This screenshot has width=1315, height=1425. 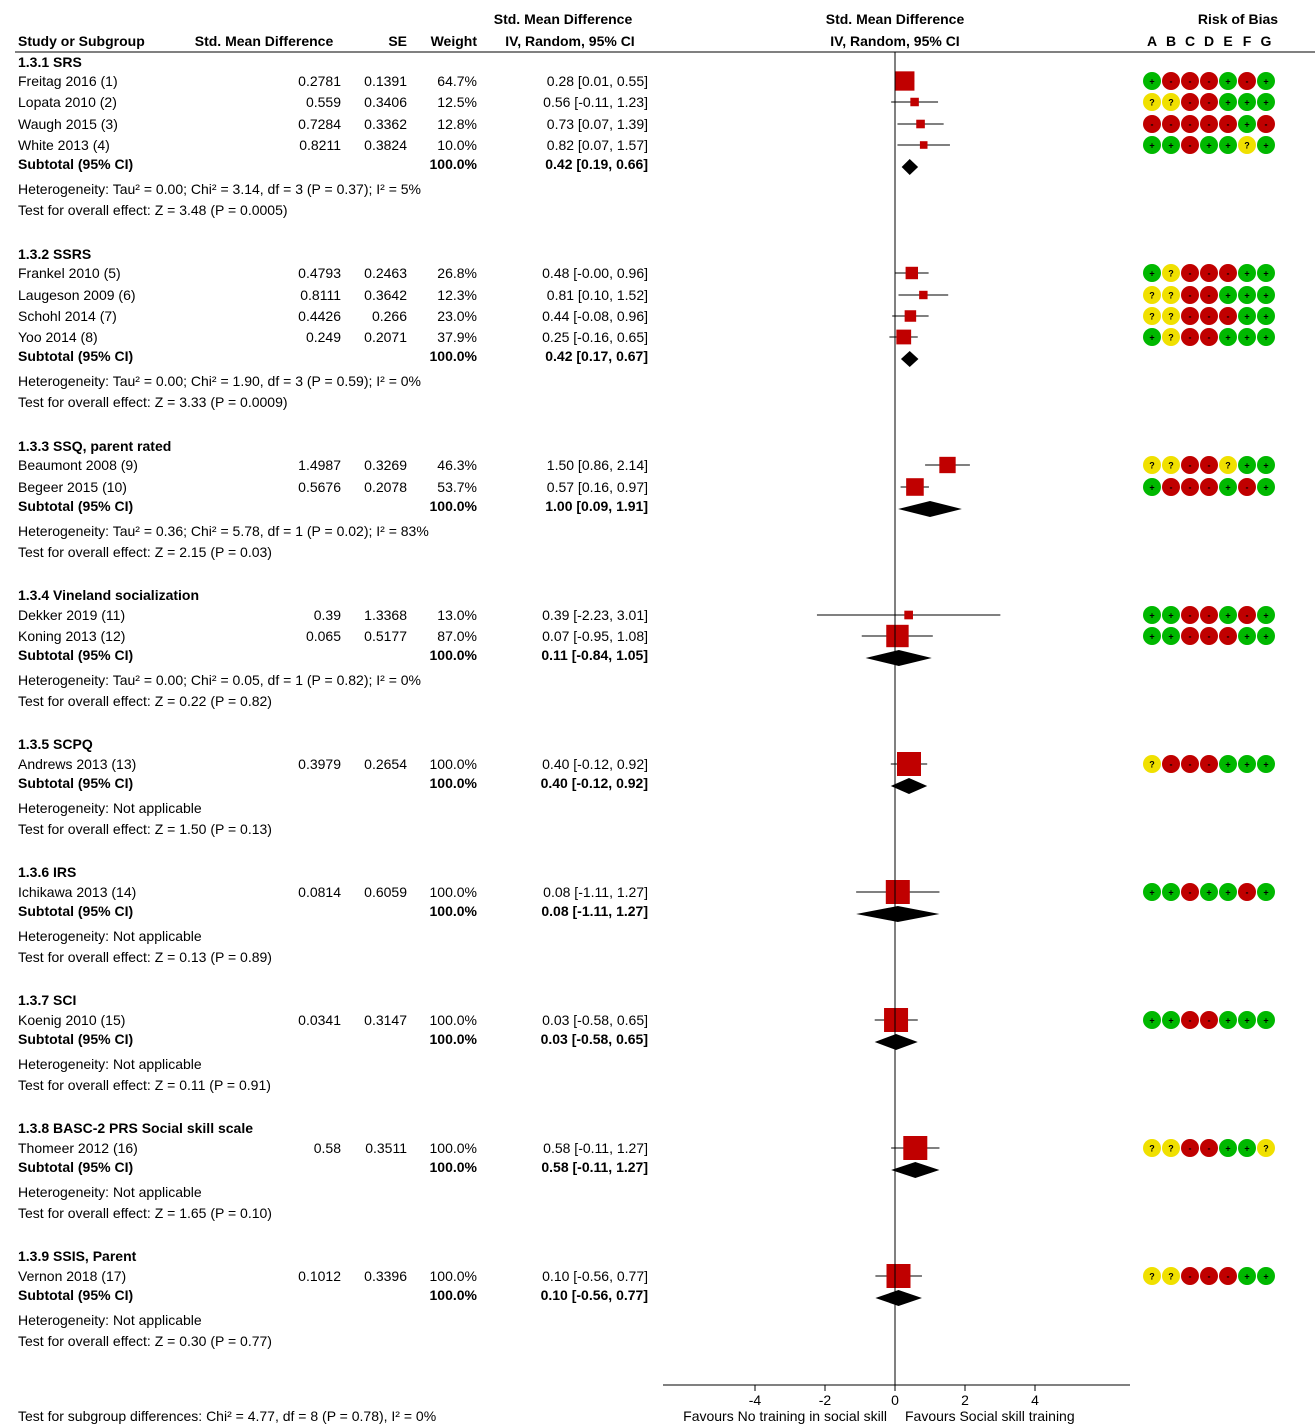 I want to click on header-se: SE, so click(x=397, y=41).